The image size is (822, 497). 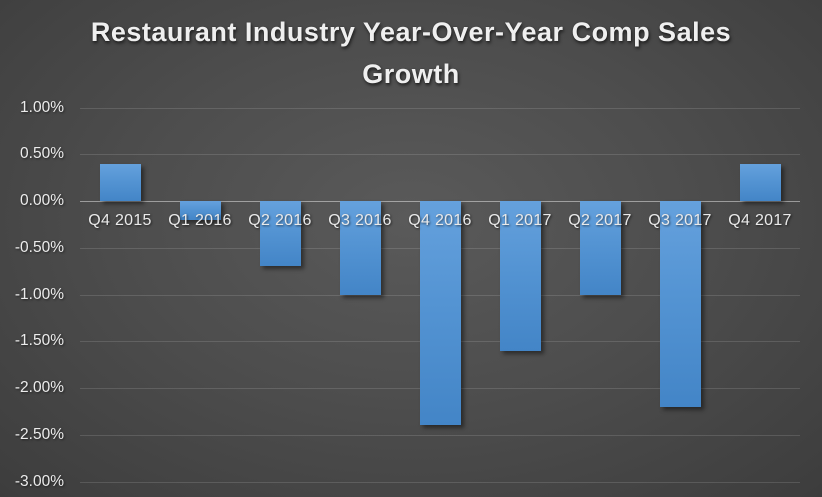 What do you see at coordinates (280, 233) in the screenshot?
I see `bar-q2-2016` at bounding box center [280, 233].